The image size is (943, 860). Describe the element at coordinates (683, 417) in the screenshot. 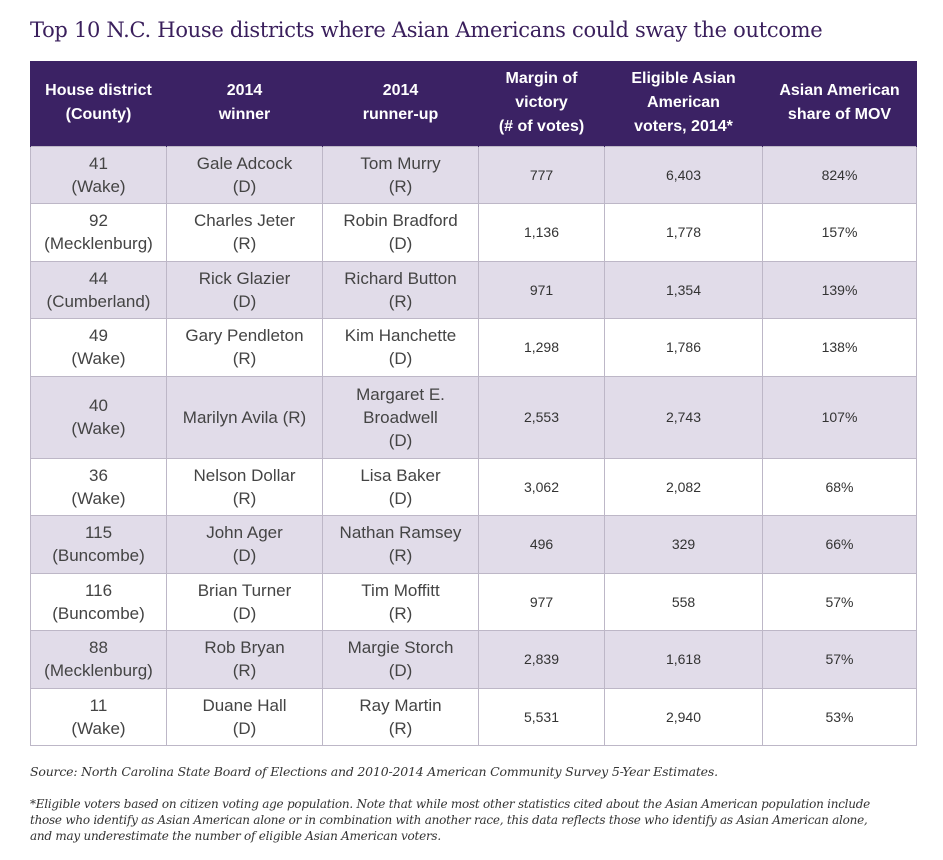

I see `eligible-cell: 2,743` at that location.